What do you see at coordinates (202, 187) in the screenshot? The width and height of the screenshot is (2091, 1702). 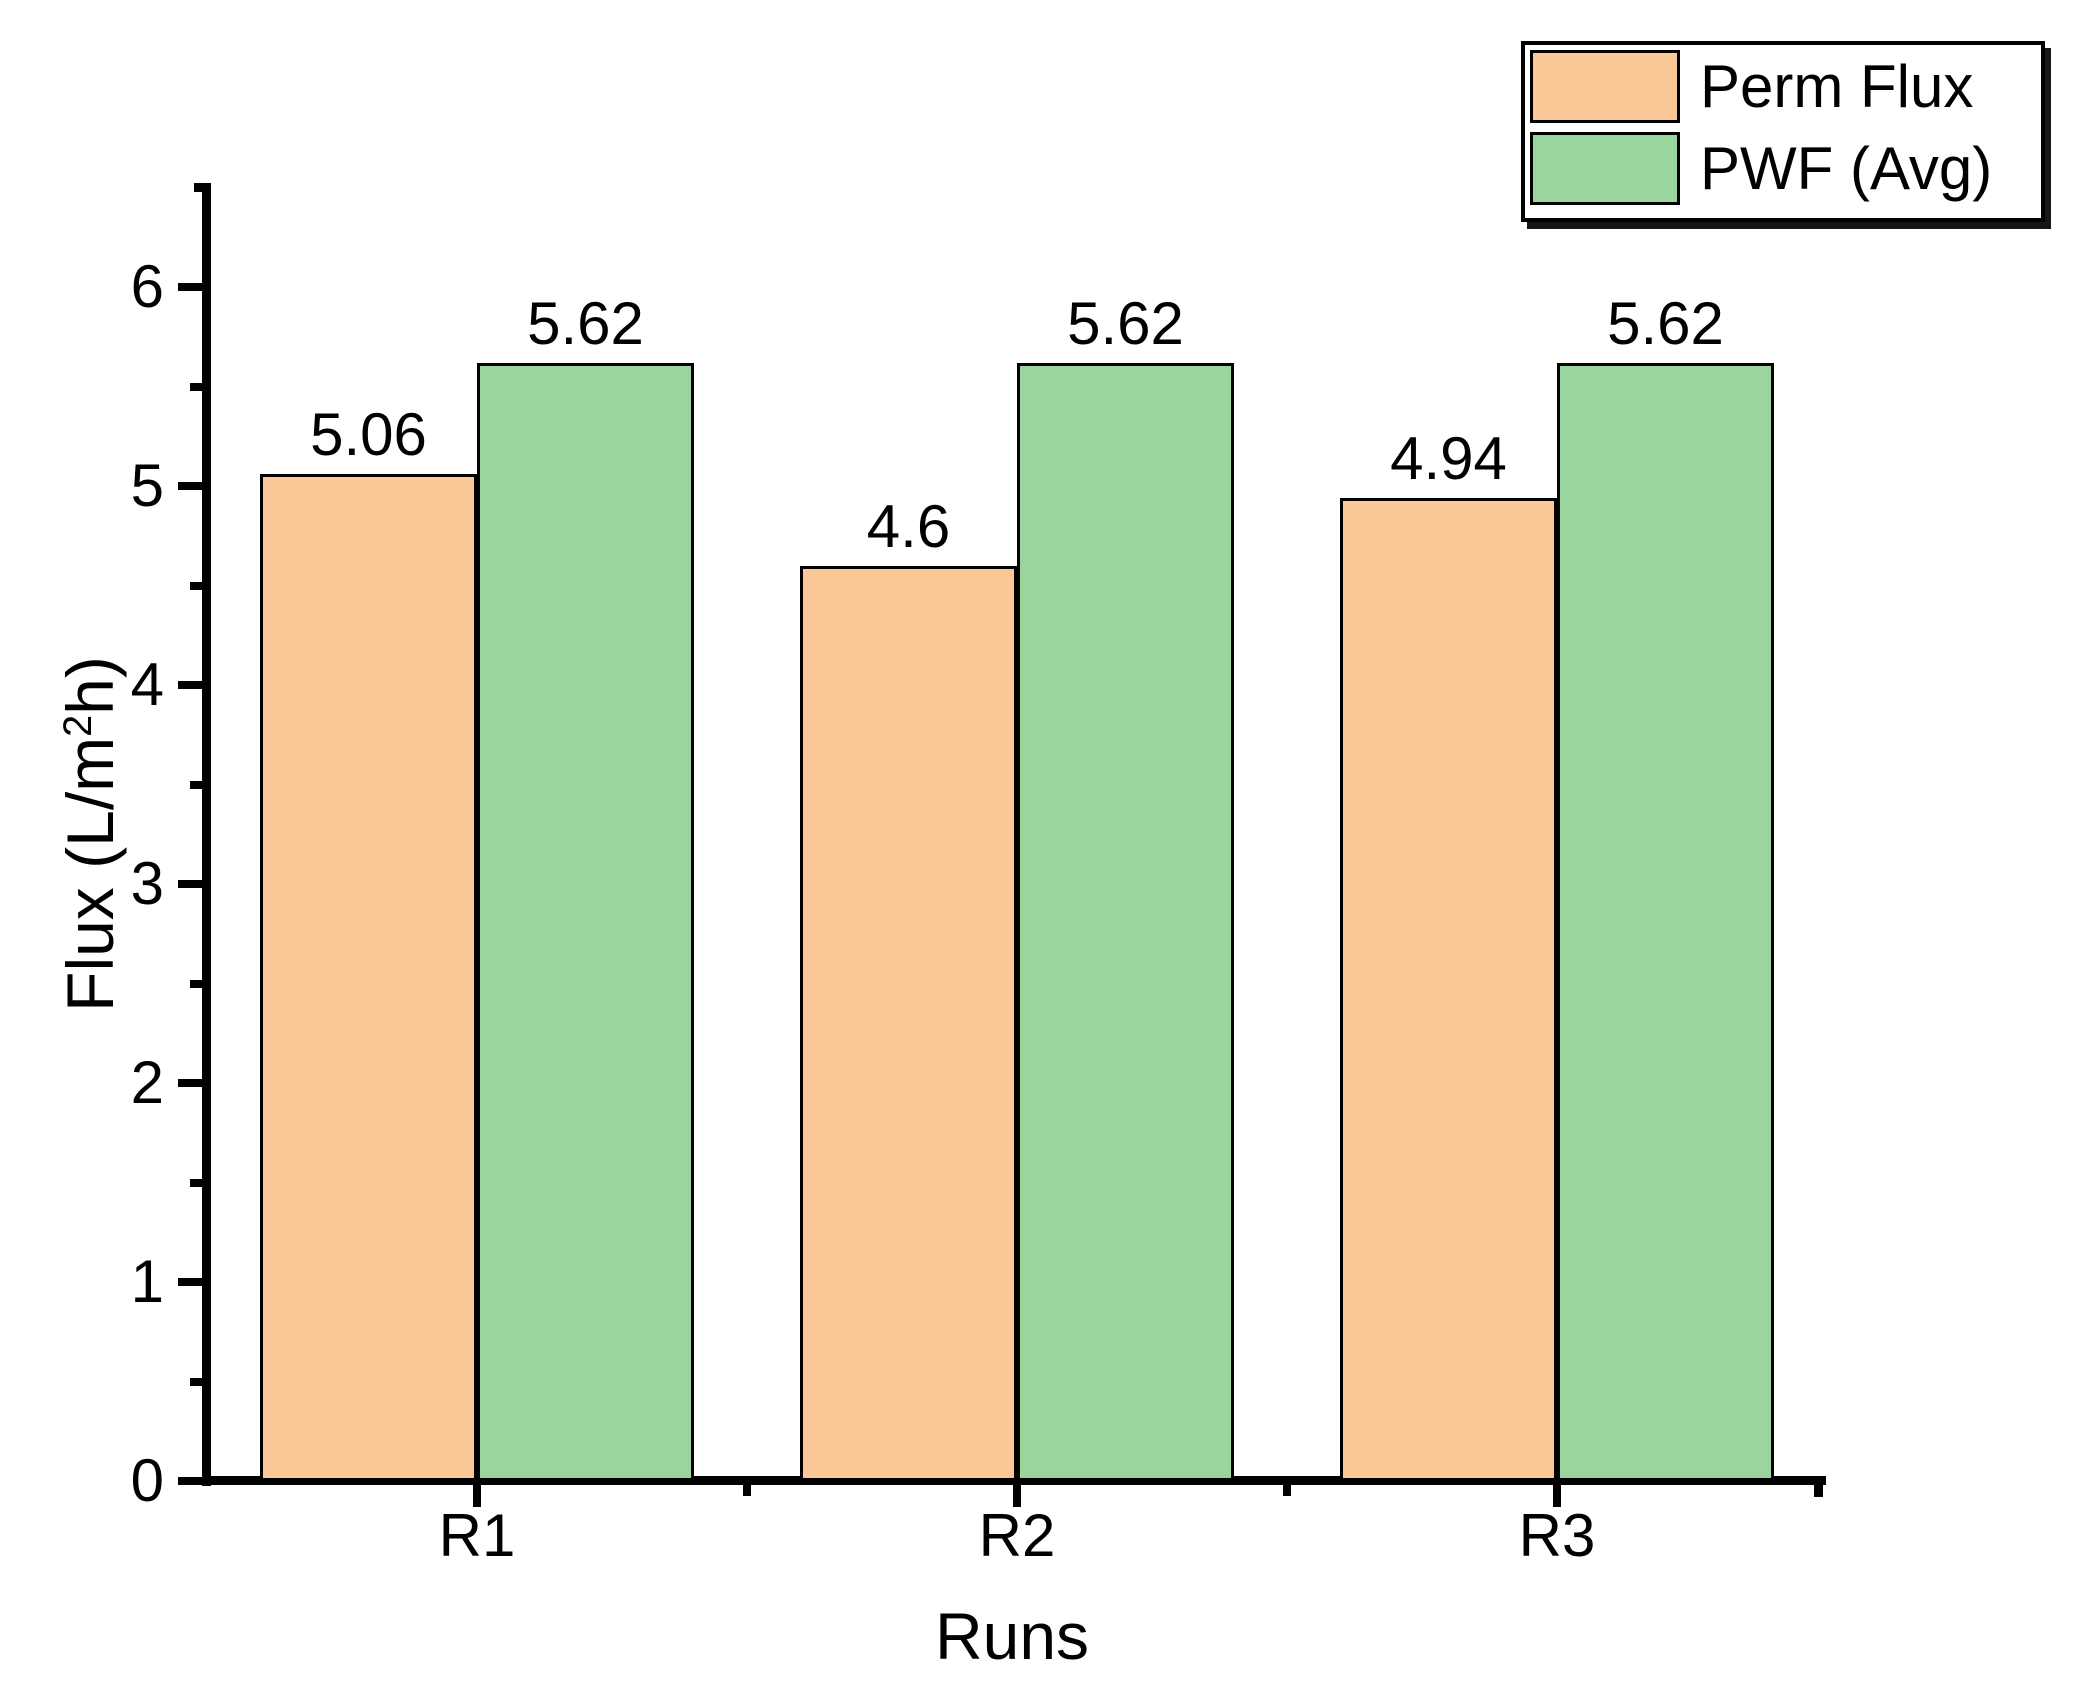 I see `y-axis-end-cap` at bounding box center [202, 187].